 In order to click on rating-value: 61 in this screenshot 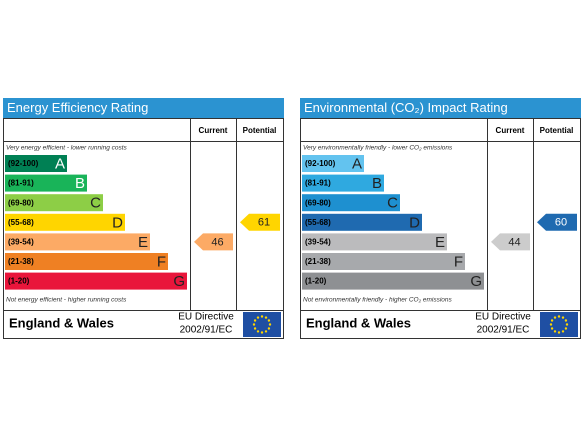, I will do `click(264, 223)`.